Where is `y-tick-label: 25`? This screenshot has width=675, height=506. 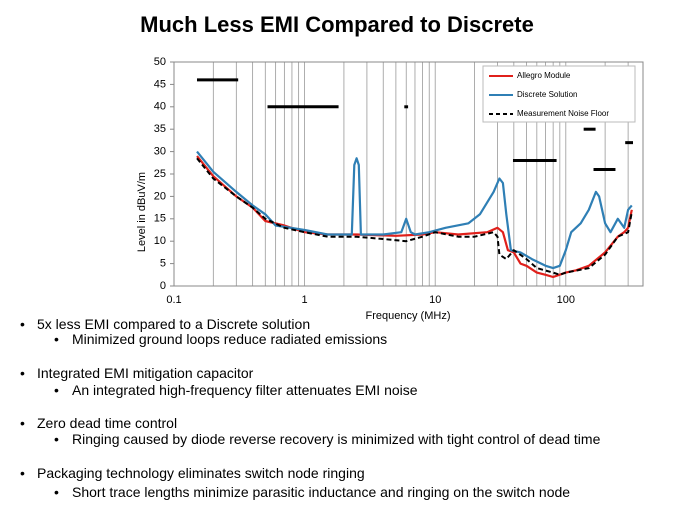
y-tick-label: 25 is located at coordinates (160, 174).